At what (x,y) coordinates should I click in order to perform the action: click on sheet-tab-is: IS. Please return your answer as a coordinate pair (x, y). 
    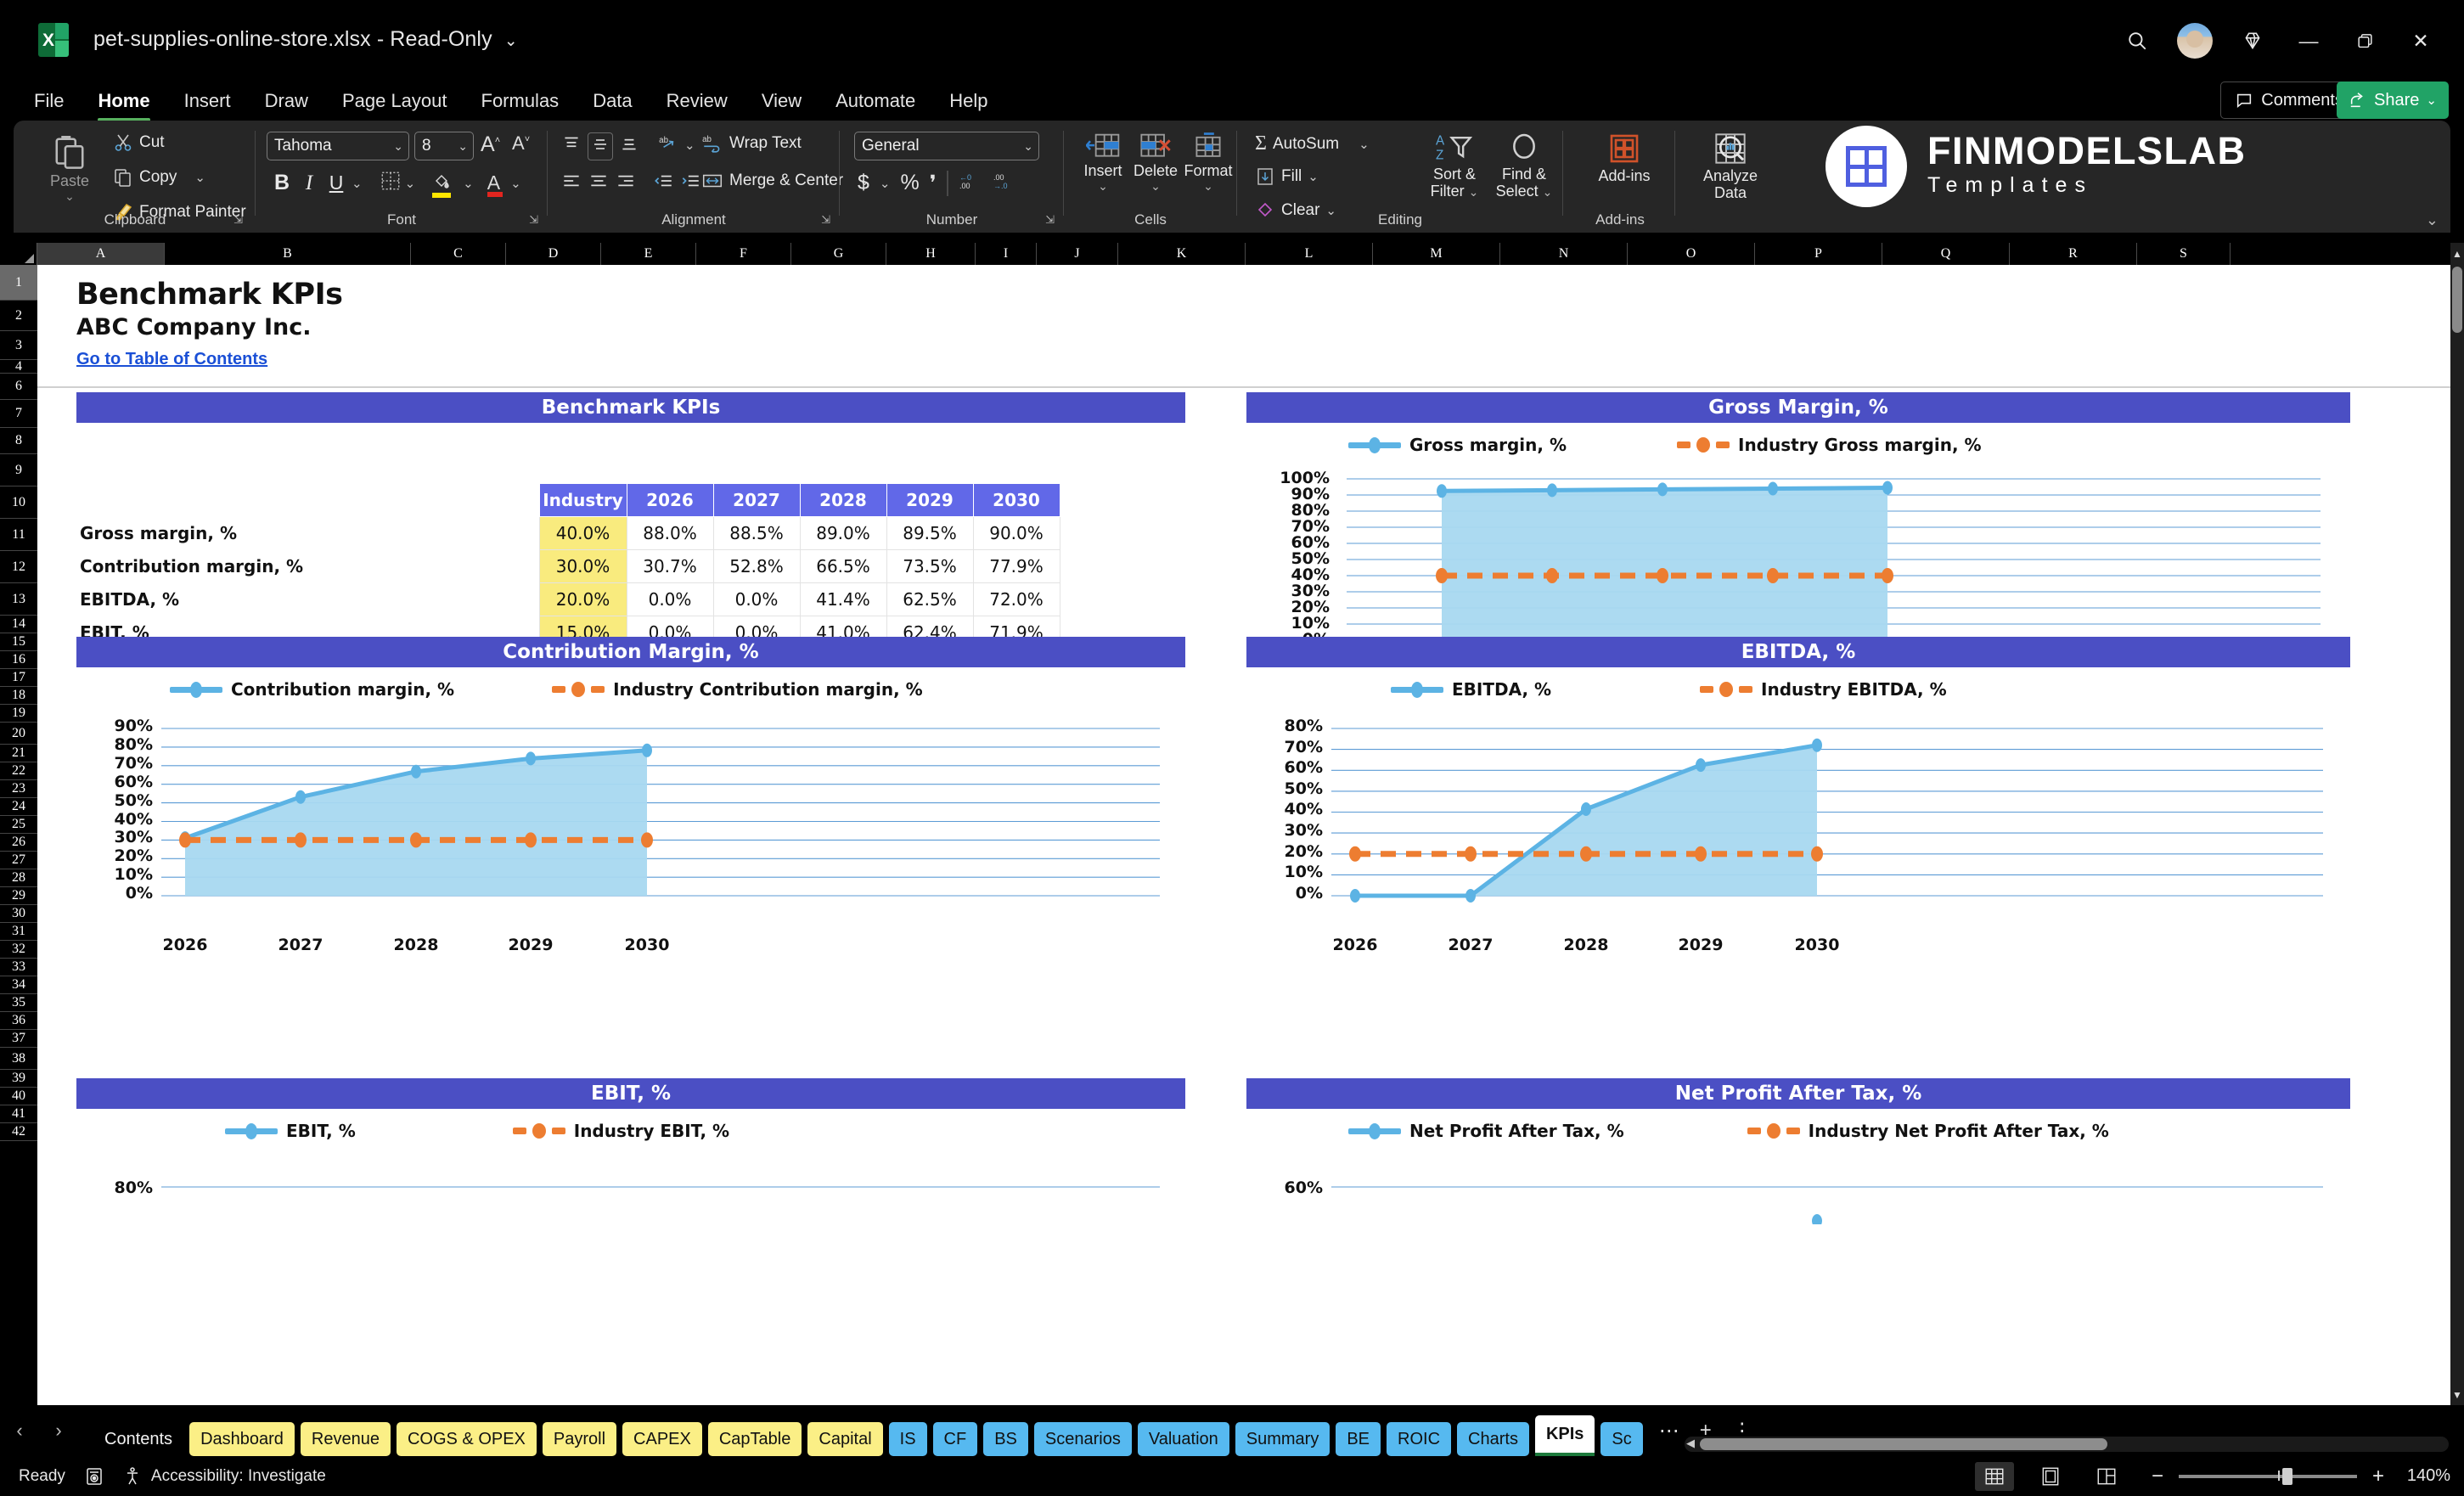
    Looking at the image, I should click on (907, 1439).